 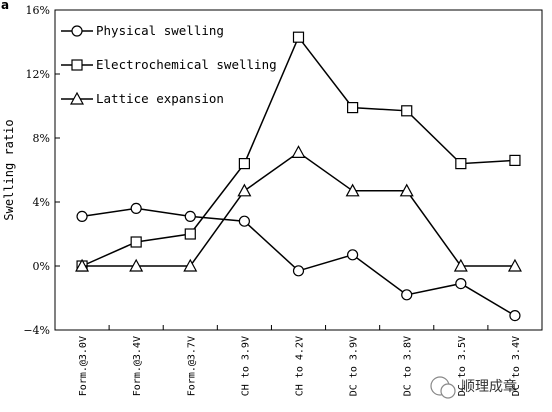 What do you see at coordinates (77, 31) in the screenshot?
I see `legend-marker-circle` at bounding box center [77, 31].